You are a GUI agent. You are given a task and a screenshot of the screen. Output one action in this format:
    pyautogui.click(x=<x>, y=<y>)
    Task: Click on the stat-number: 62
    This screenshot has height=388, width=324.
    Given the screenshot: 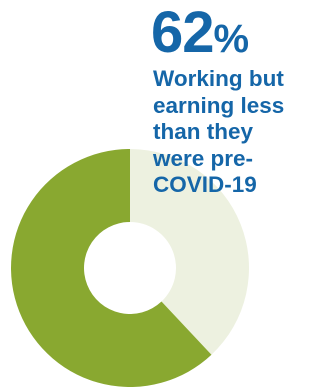 What is the action you would take?
    pyautogui.click(x=182, y=32)
    